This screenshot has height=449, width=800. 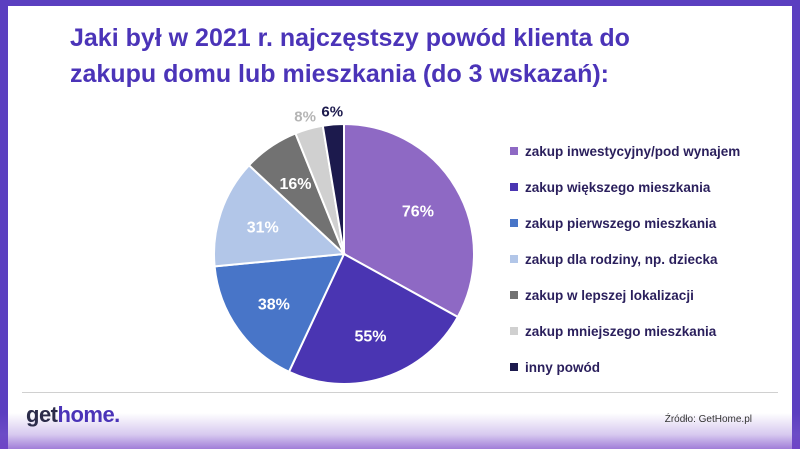 I want to click on footer-divider, so click(x=400, y=392).